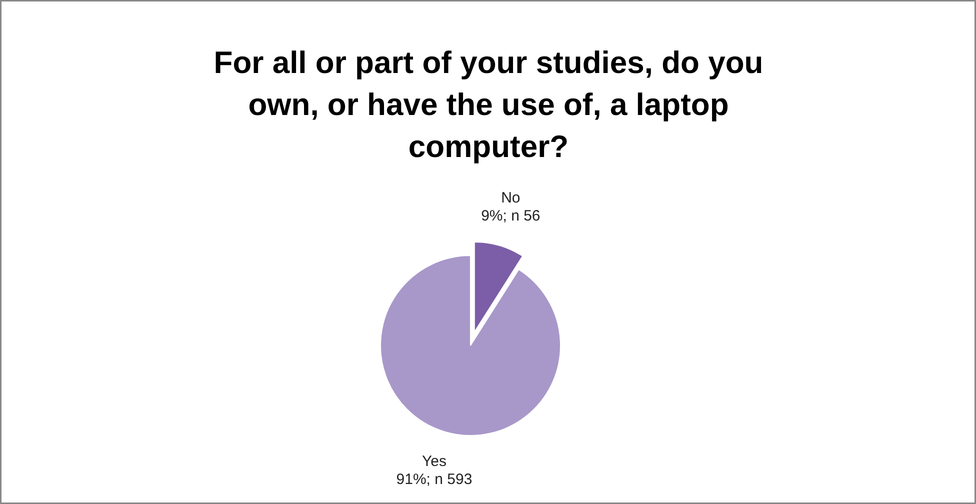 The width and height of the screenshot is (976, 504). Describe the element at coordinates (510, 198) in the screenshot. I see `slice-label: No` at that location.